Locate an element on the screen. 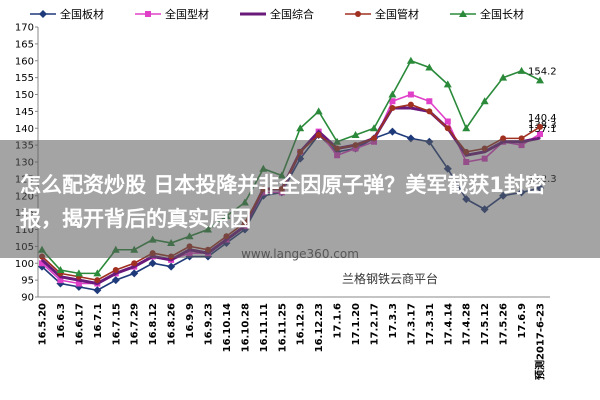  y-tick-label: 165 is located at coordinates (24, 44).